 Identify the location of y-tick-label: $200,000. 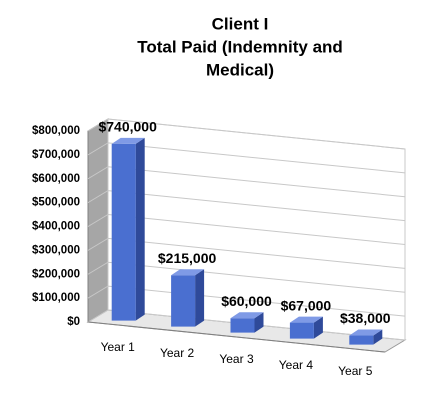
(56, 274).